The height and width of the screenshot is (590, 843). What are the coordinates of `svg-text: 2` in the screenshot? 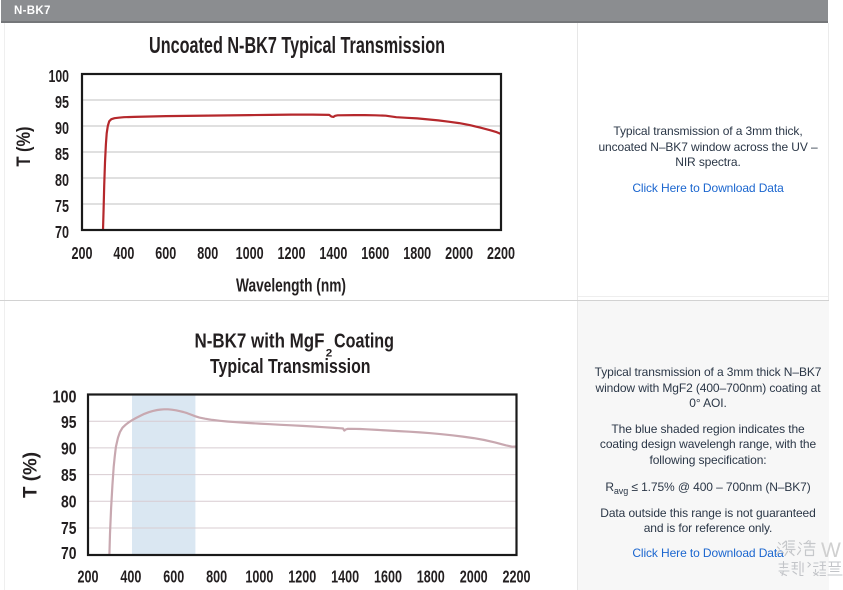 It's located at (329, 354).